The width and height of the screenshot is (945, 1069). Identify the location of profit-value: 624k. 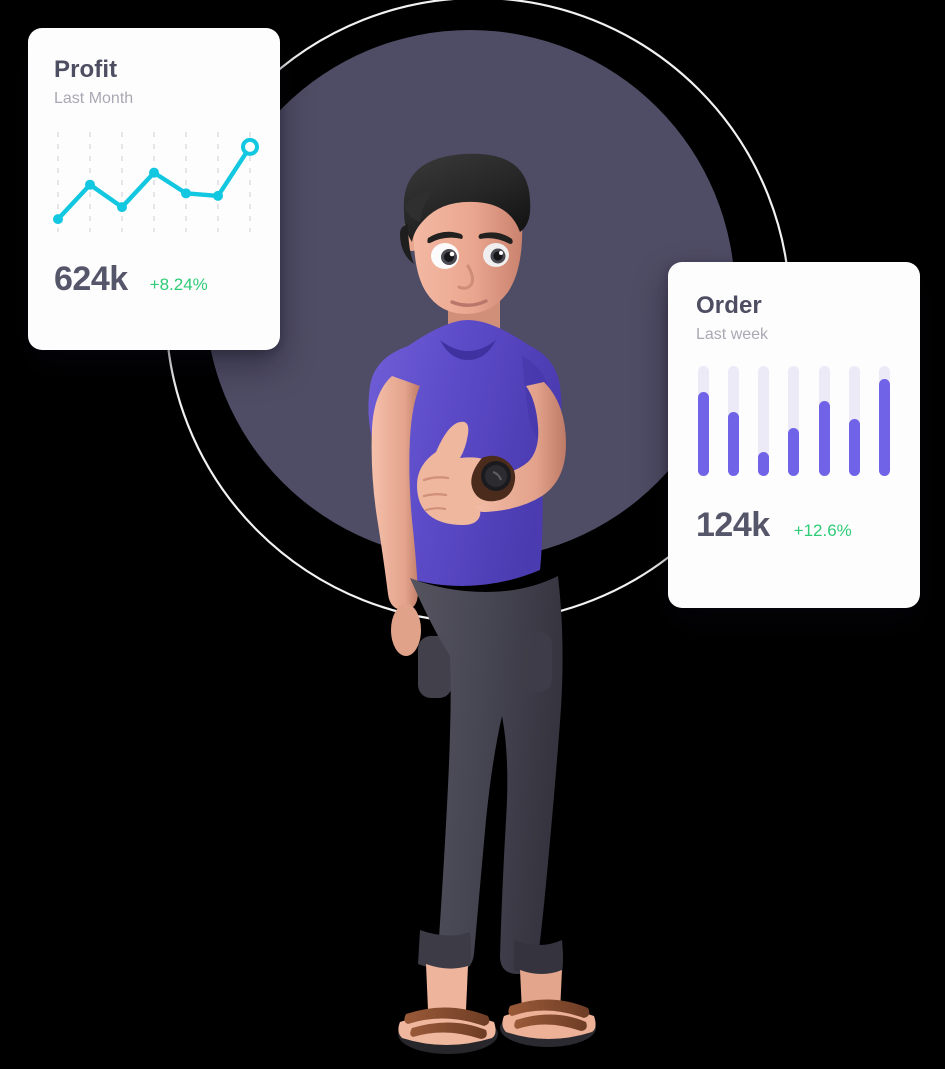
(91, 279).